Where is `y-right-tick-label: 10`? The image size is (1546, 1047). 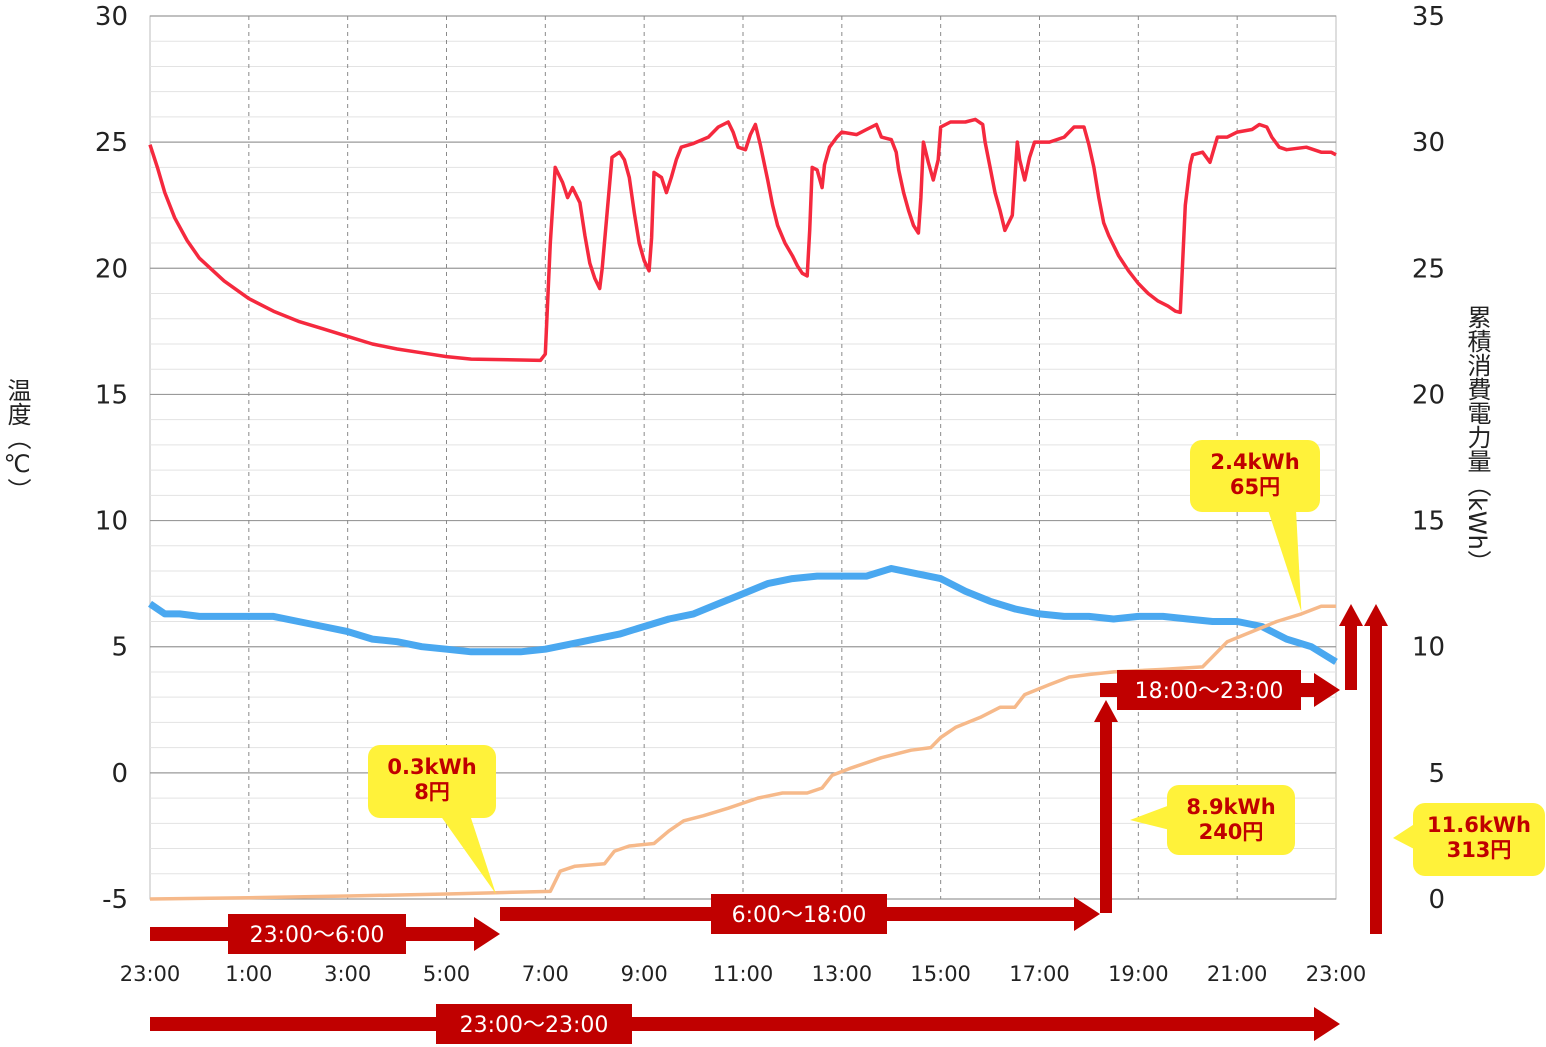 y-right-tick-label: 10 is located at coordinates (1428, 648).